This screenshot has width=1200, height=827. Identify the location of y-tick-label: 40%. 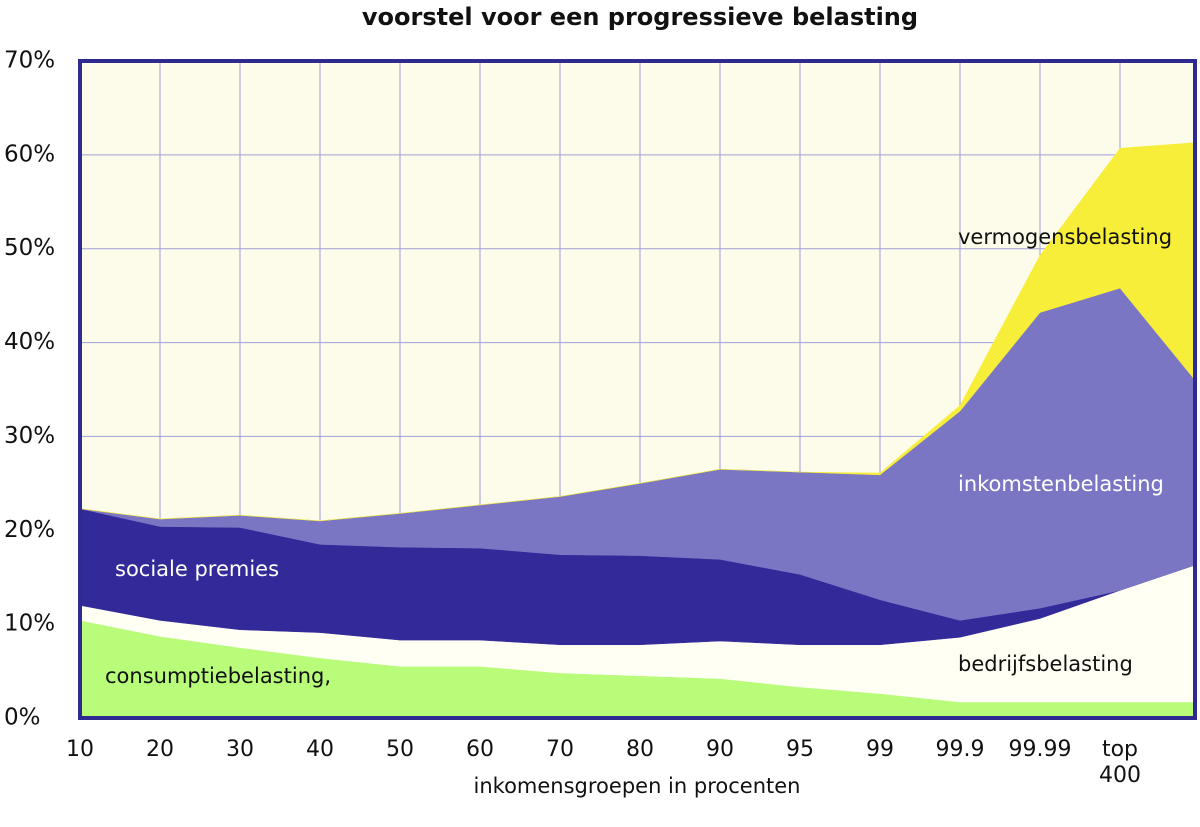
(29, 342).